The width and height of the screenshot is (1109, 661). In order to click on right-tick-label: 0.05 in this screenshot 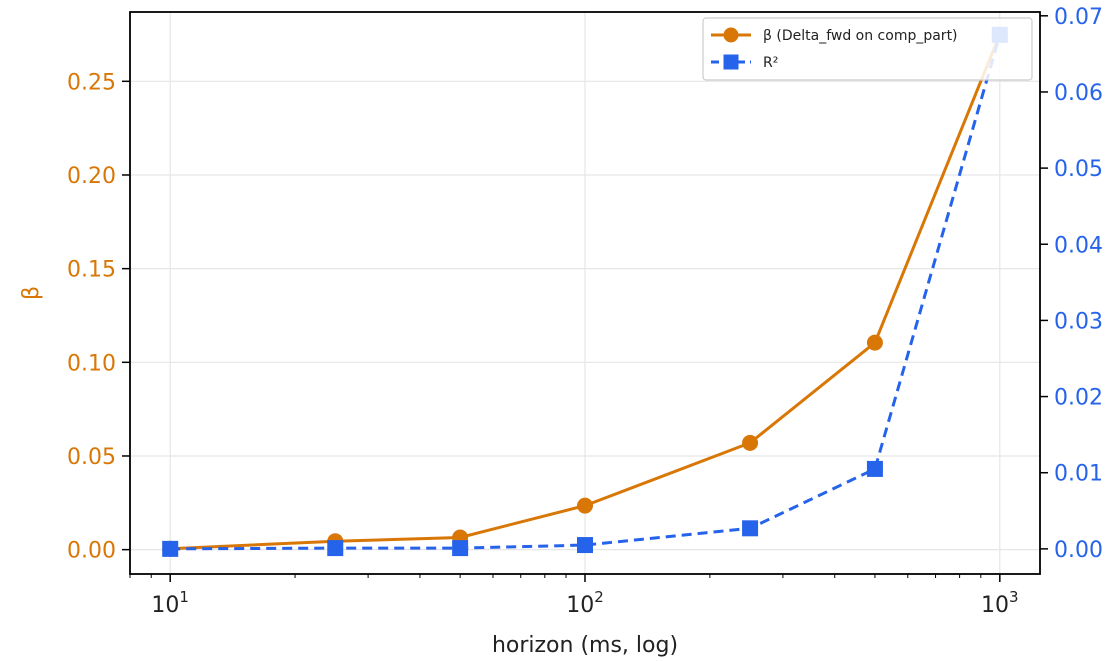, I will do `click(1078, 169)`.